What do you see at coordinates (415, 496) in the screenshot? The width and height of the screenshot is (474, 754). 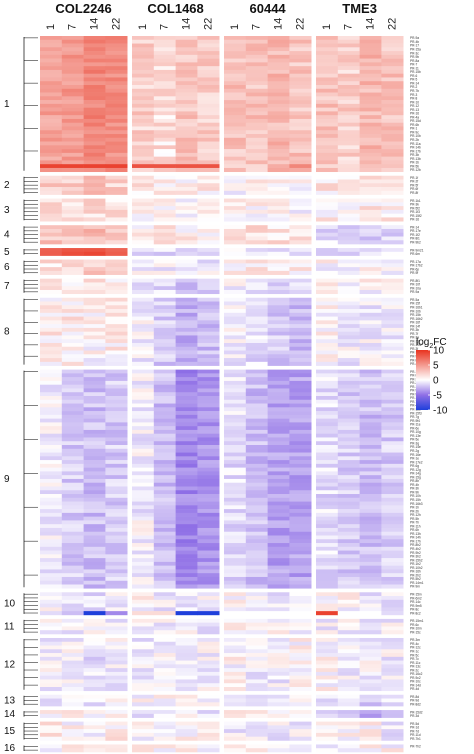 I see `row-label: PR-10h` at bounding box center [415, 496].